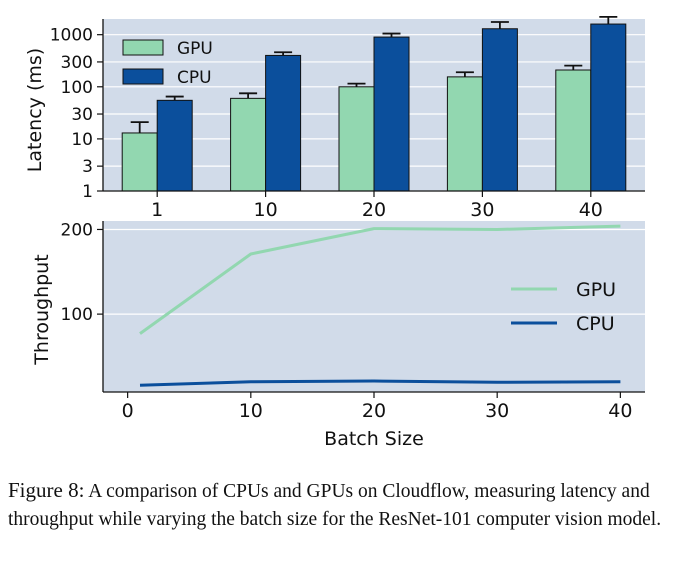  What do you see at coordinates (46, 490) in the screenshot?
I see `caption-label: Figure 8:` at bounding box center [46, 490].